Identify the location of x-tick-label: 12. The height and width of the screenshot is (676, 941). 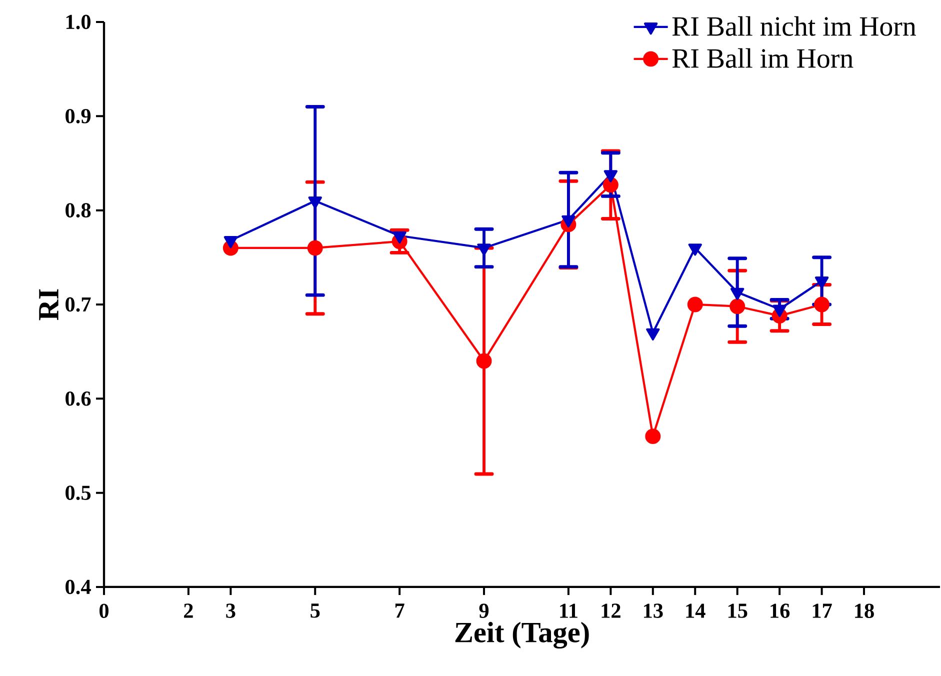
(611, 611).